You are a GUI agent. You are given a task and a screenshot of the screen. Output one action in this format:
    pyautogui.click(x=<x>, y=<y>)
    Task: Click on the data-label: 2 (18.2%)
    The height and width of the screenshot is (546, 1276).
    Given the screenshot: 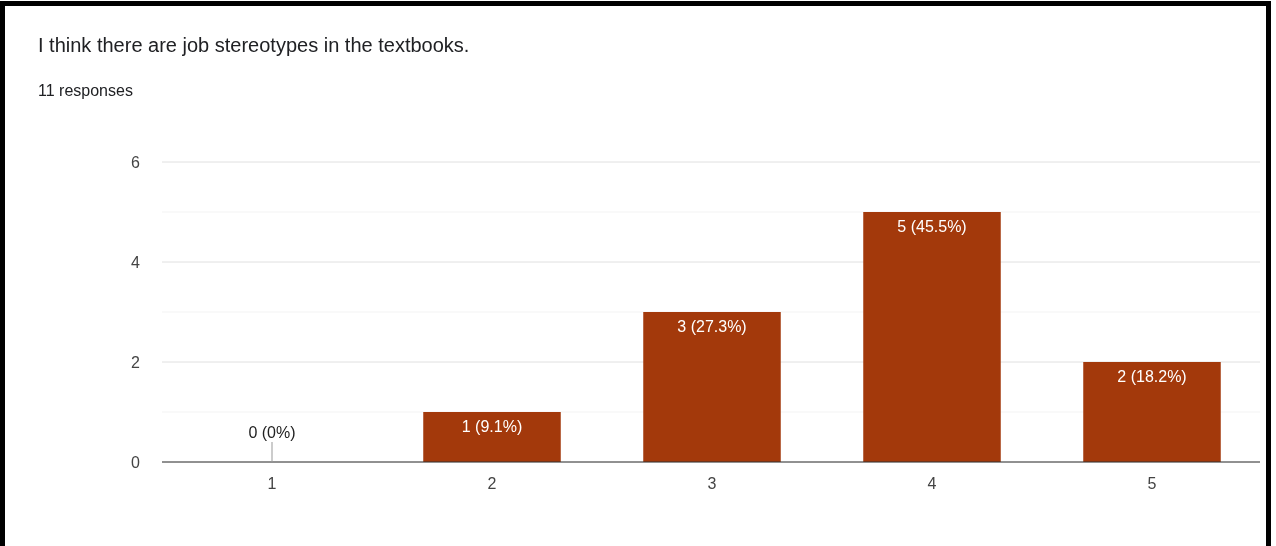 What is the action you would take?
    pyautogui.click(x=1152, y=376)
    